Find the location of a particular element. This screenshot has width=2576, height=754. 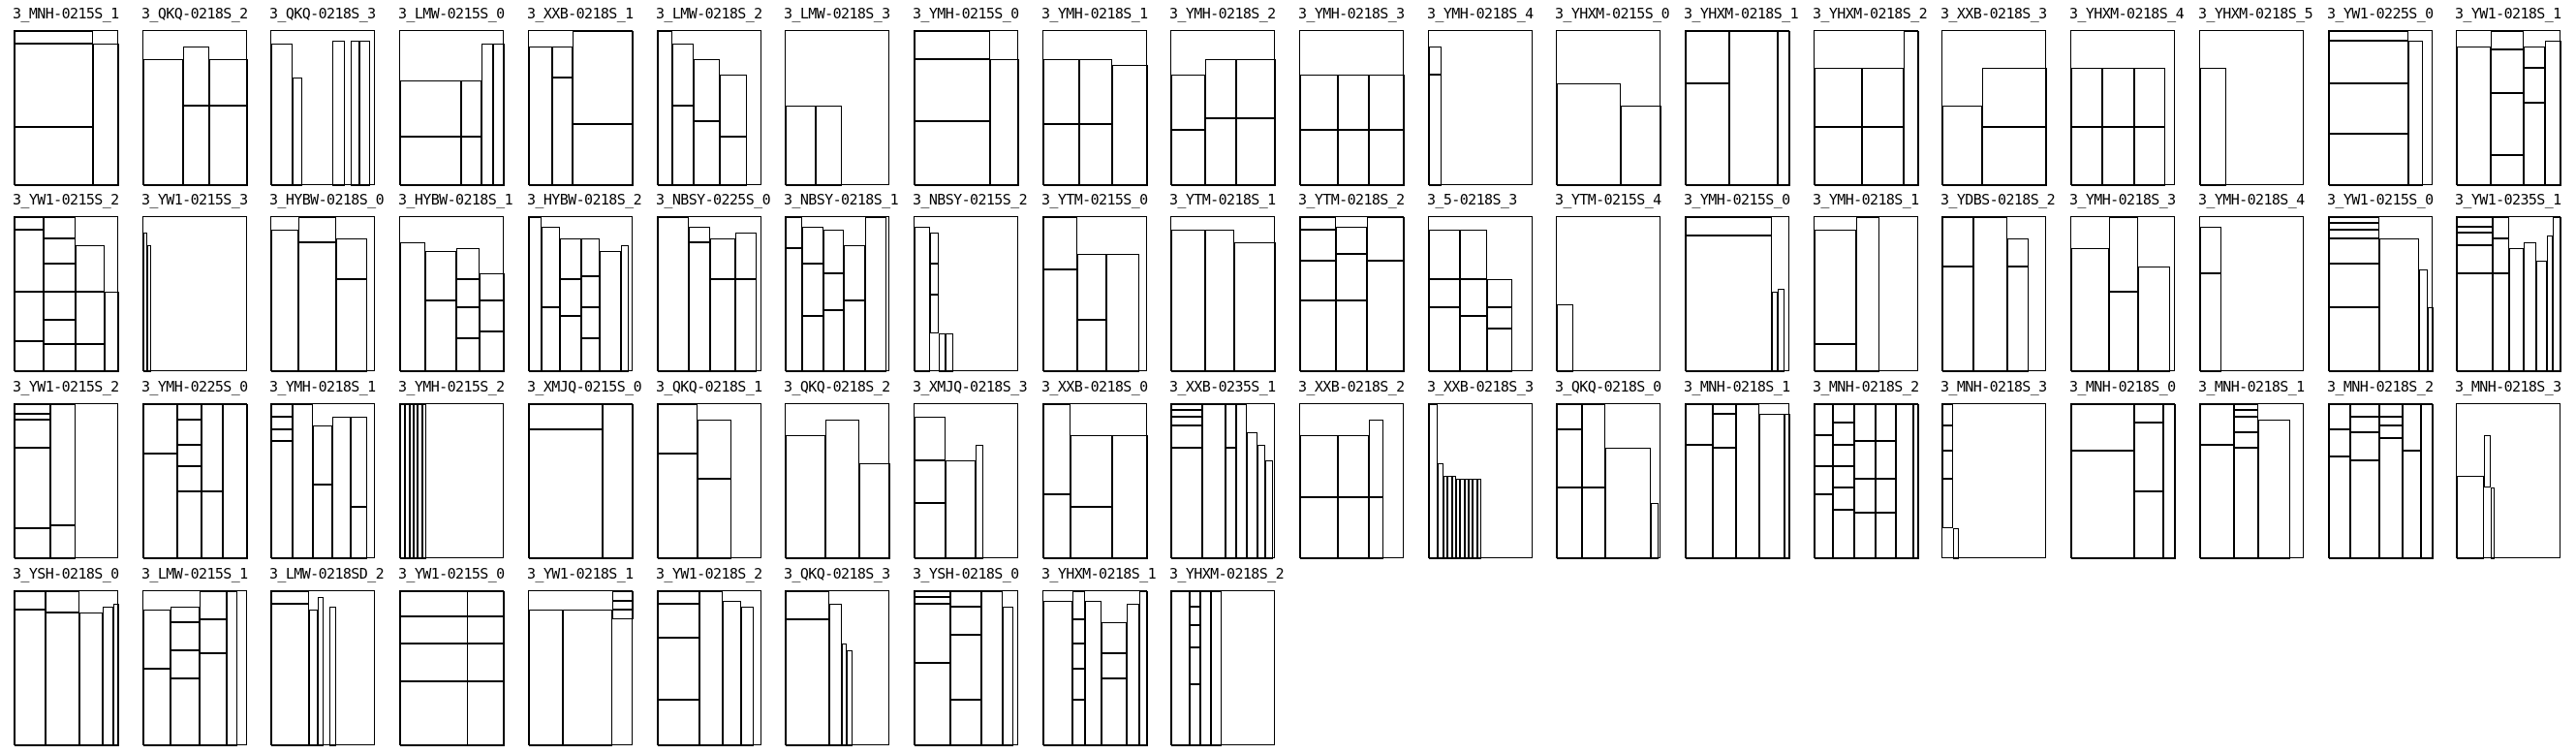

layout-cell: 3_YDBS-0218S_2 is located at coordinates (1992, 282).